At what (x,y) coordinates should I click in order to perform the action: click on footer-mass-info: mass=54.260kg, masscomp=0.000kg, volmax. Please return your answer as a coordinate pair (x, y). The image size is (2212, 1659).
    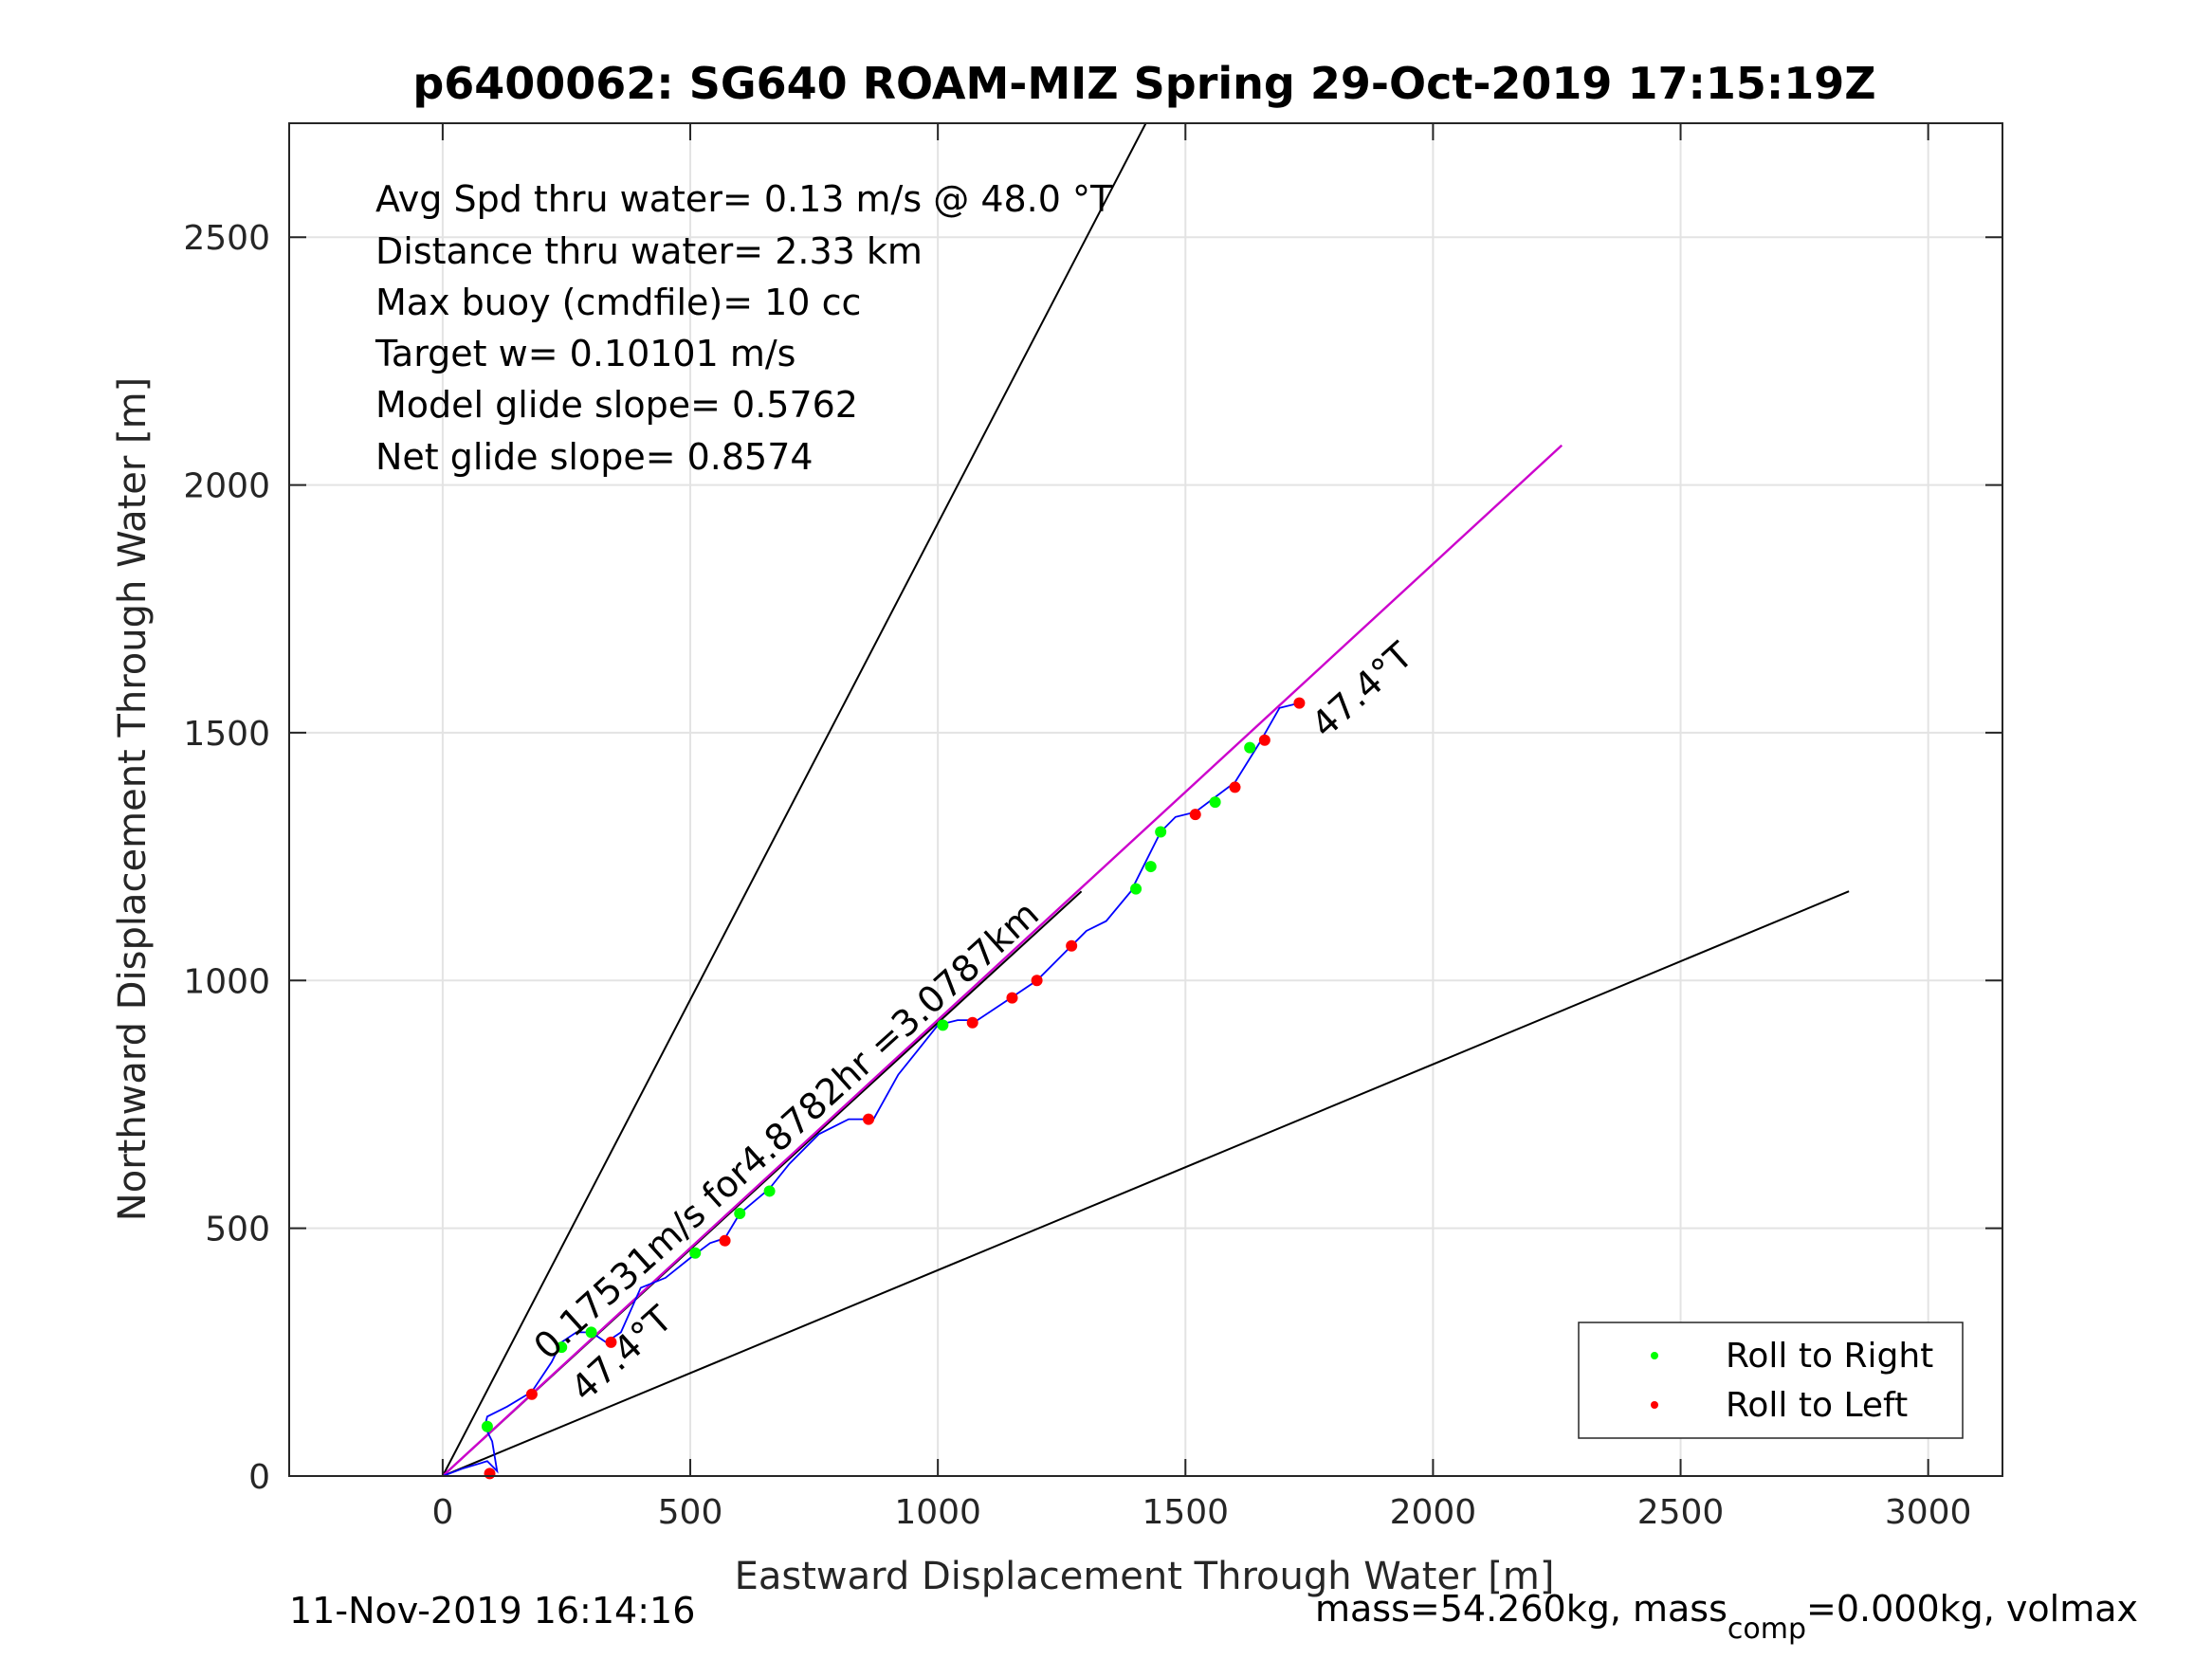
    Looking at the image, I should click on (1726, 1617).